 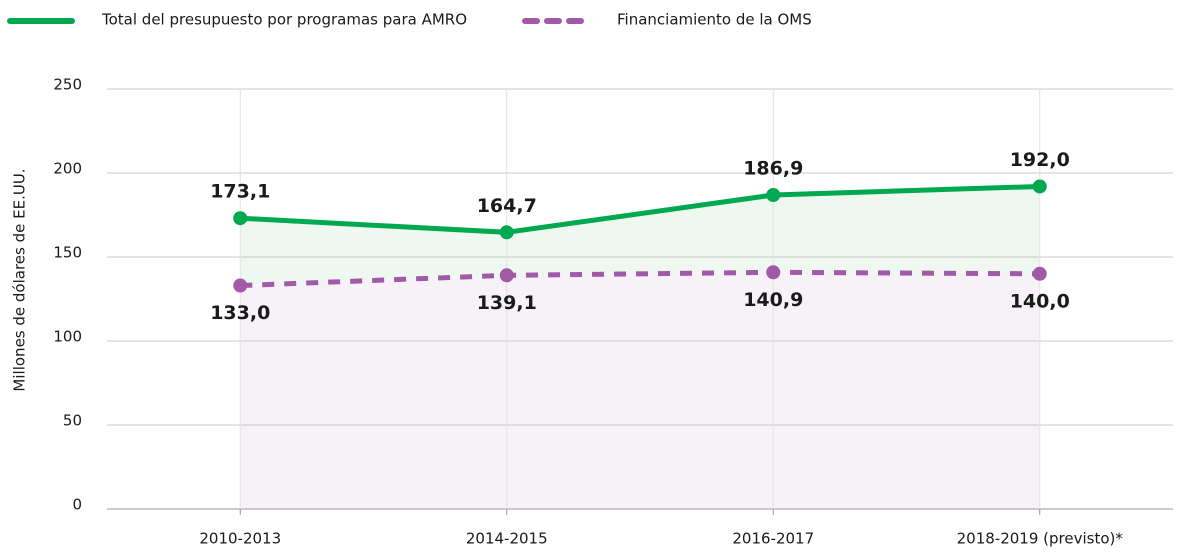 I want to click on data-label: 164,7, so click(x=507, y=206).